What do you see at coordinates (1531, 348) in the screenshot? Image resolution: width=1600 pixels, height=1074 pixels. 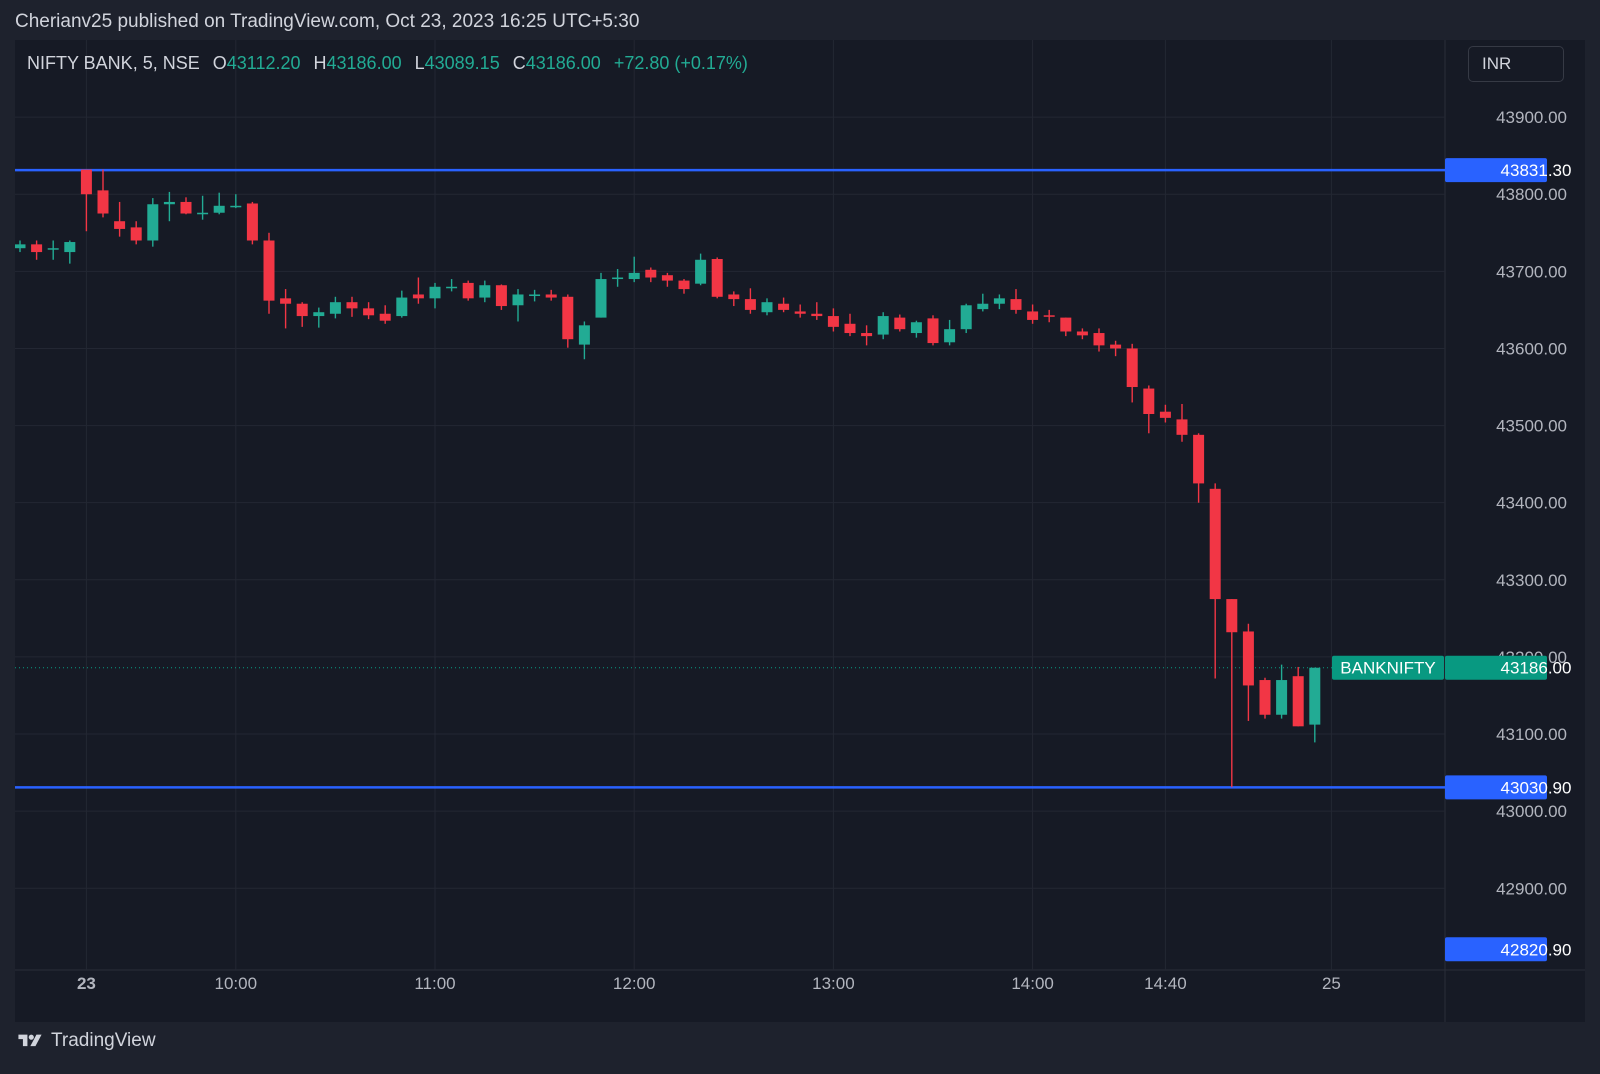 I see `price-tick-label: 43600.00` at bounding box center [1531, 348].